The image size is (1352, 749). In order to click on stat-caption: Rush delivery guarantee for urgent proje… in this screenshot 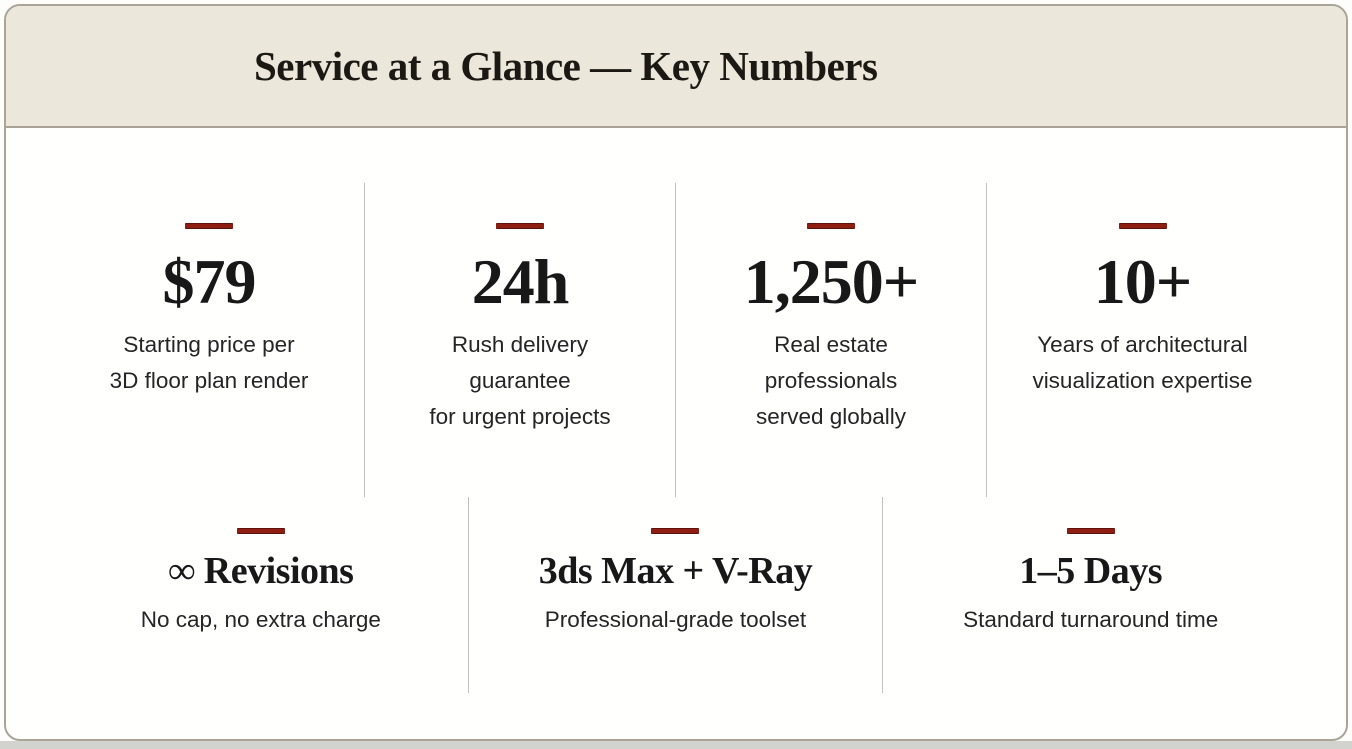, I will do `click(520, 380)`.